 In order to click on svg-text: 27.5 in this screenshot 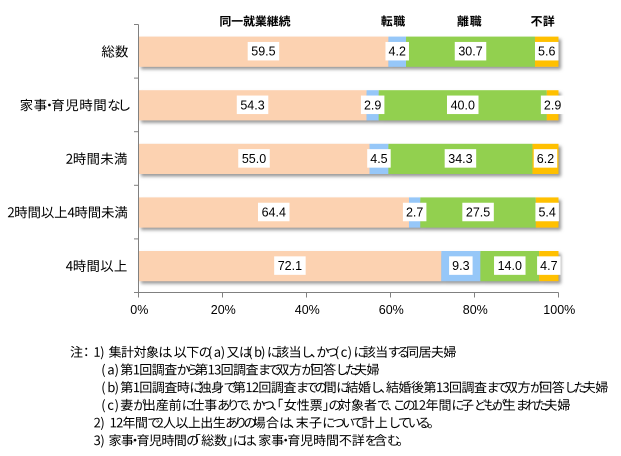, I will do `click(478, 213)`.